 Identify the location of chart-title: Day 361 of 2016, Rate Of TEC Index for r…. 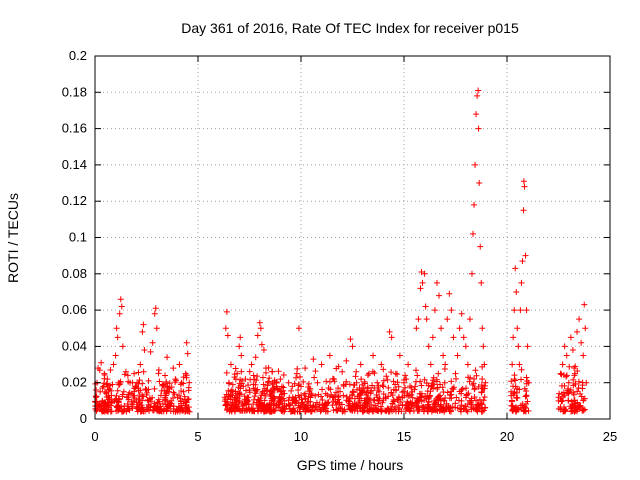
(350, 28).